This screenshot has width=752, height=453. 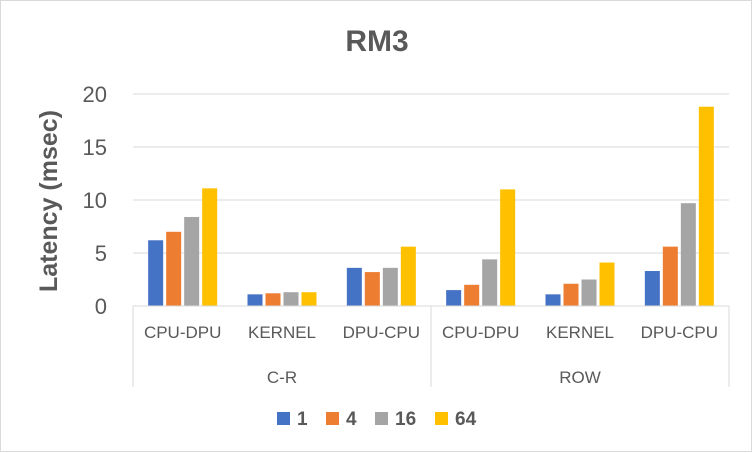 What do you see at coordinates (282, 377) in the screenshot?
I see `x-group-label: C-R` at bounding box center [282, 377].